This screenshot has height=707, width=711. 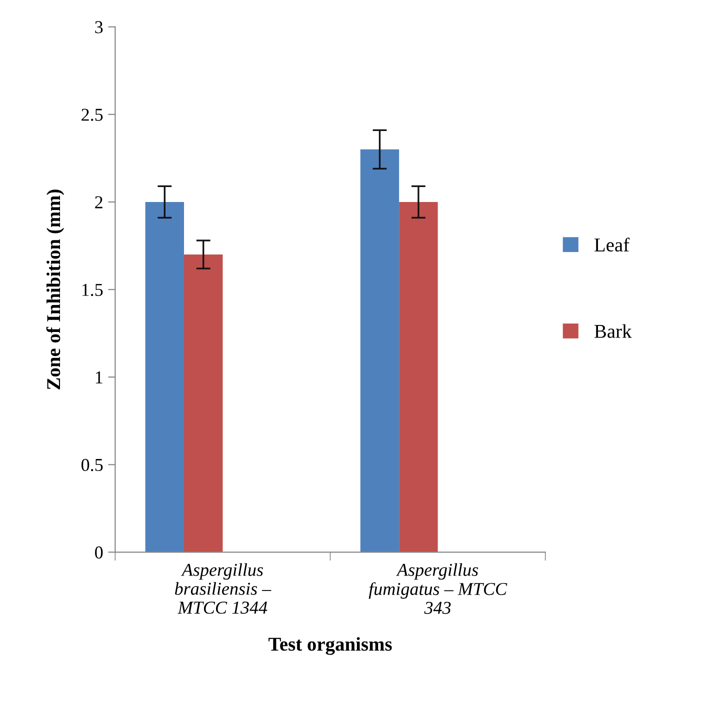 I want to click on x-tick-label: Aspergillus fumigatus – MTCC 343, so click(x=438, y=588).